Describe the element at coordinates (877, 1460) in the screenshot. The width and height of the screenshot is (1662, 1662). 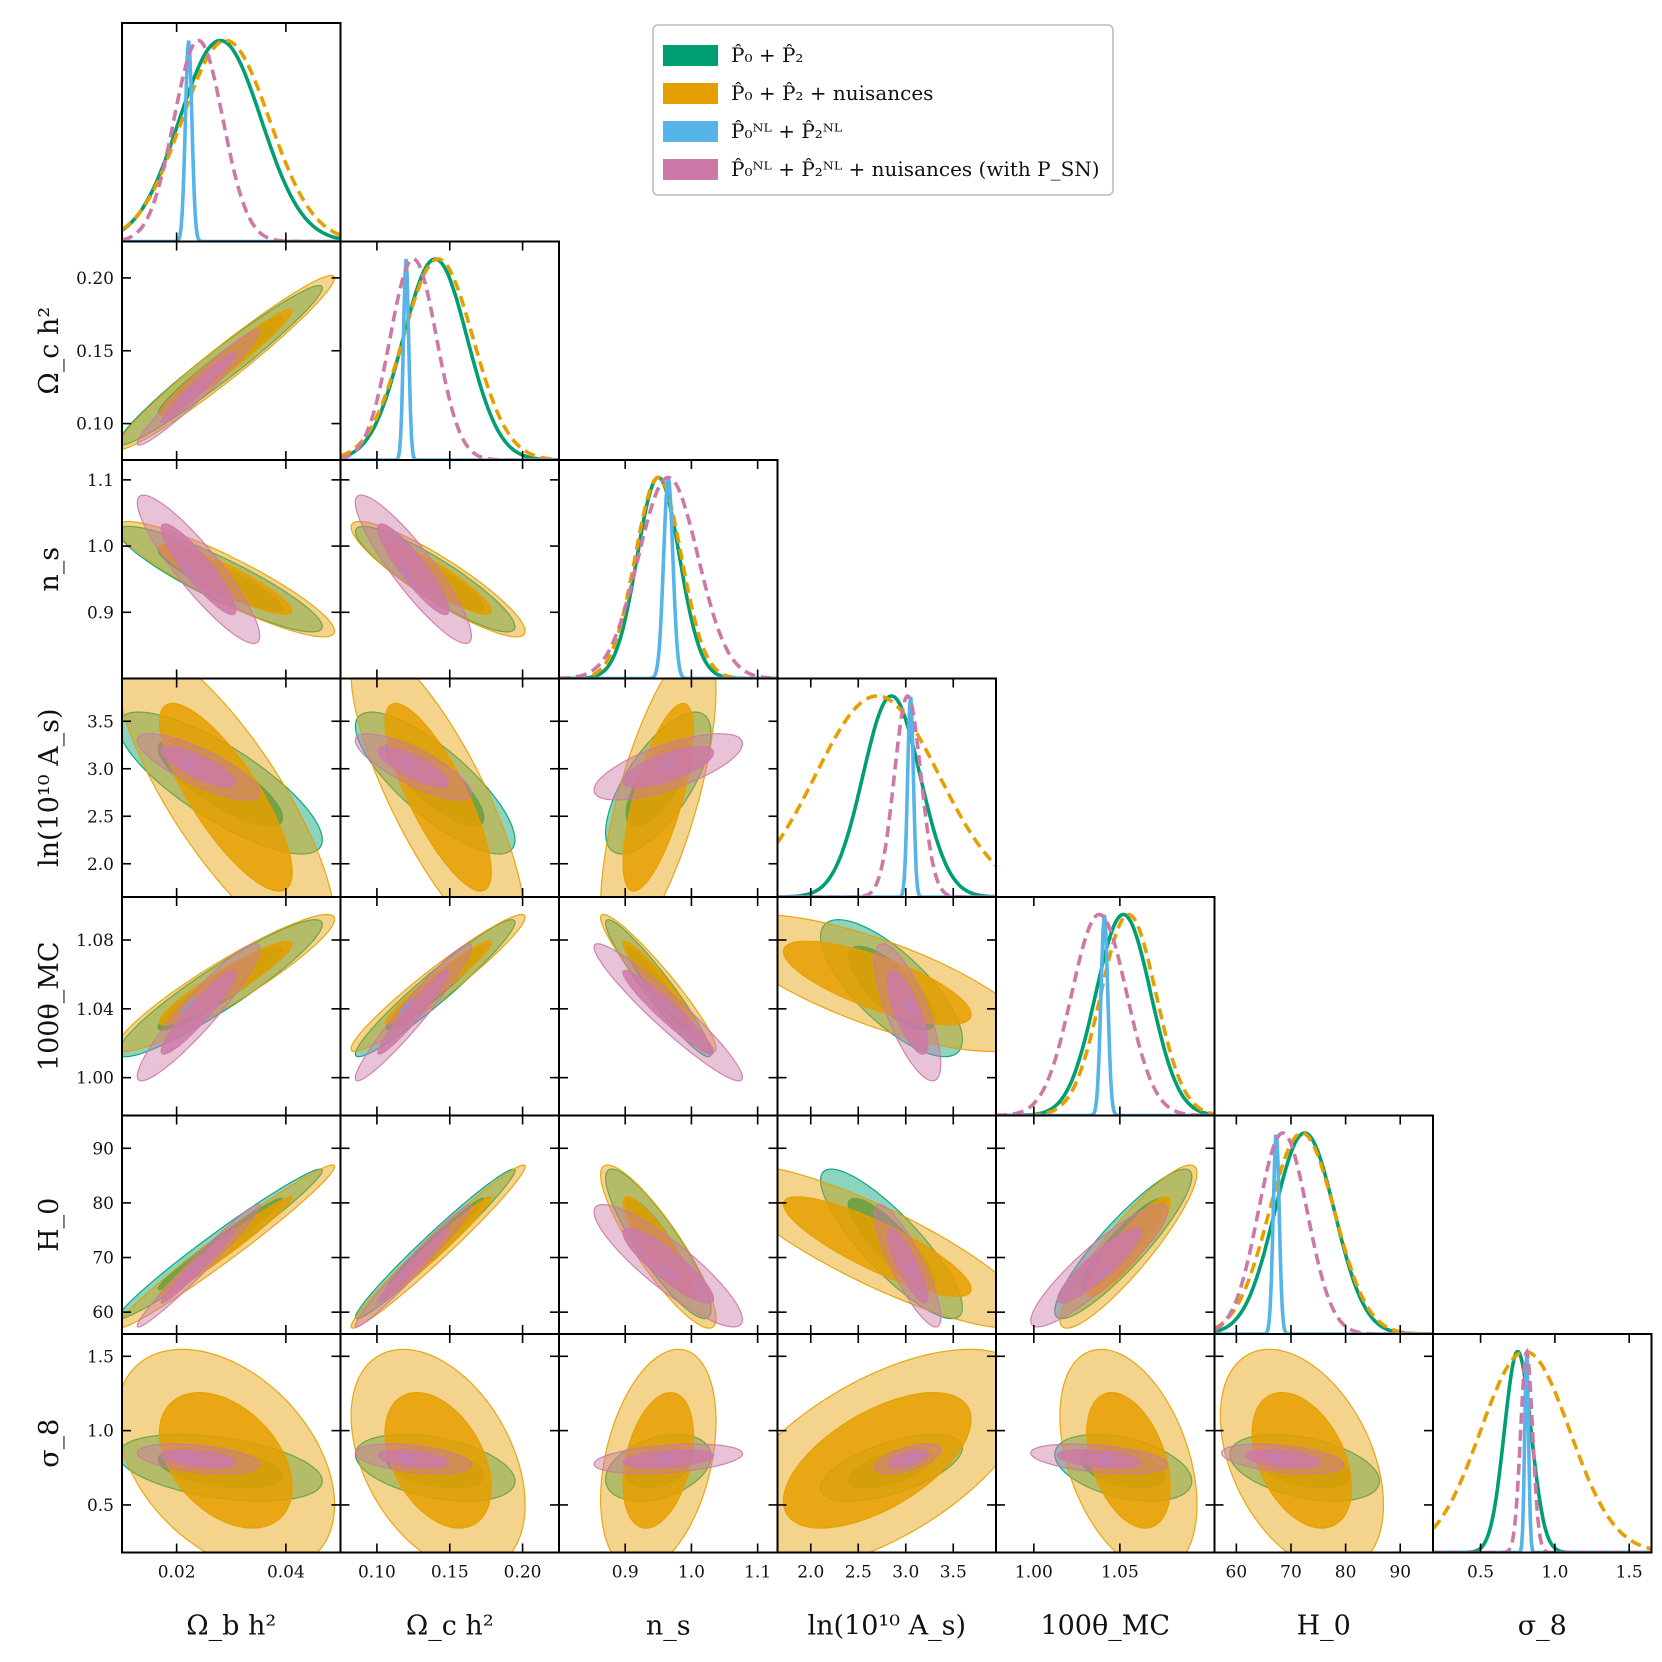
I see `contour-p02nuis-68-lnAs-sigma8` at that location.